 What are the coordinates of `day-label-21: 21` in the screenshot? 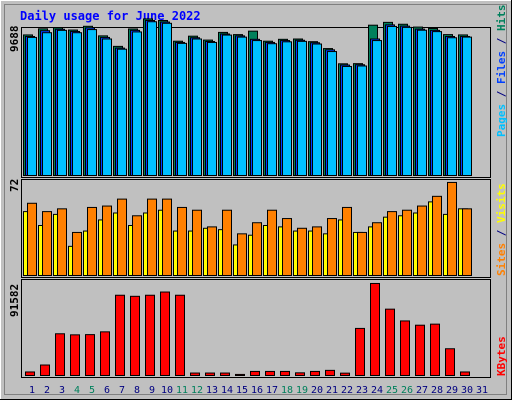 It's located at (332, 390).